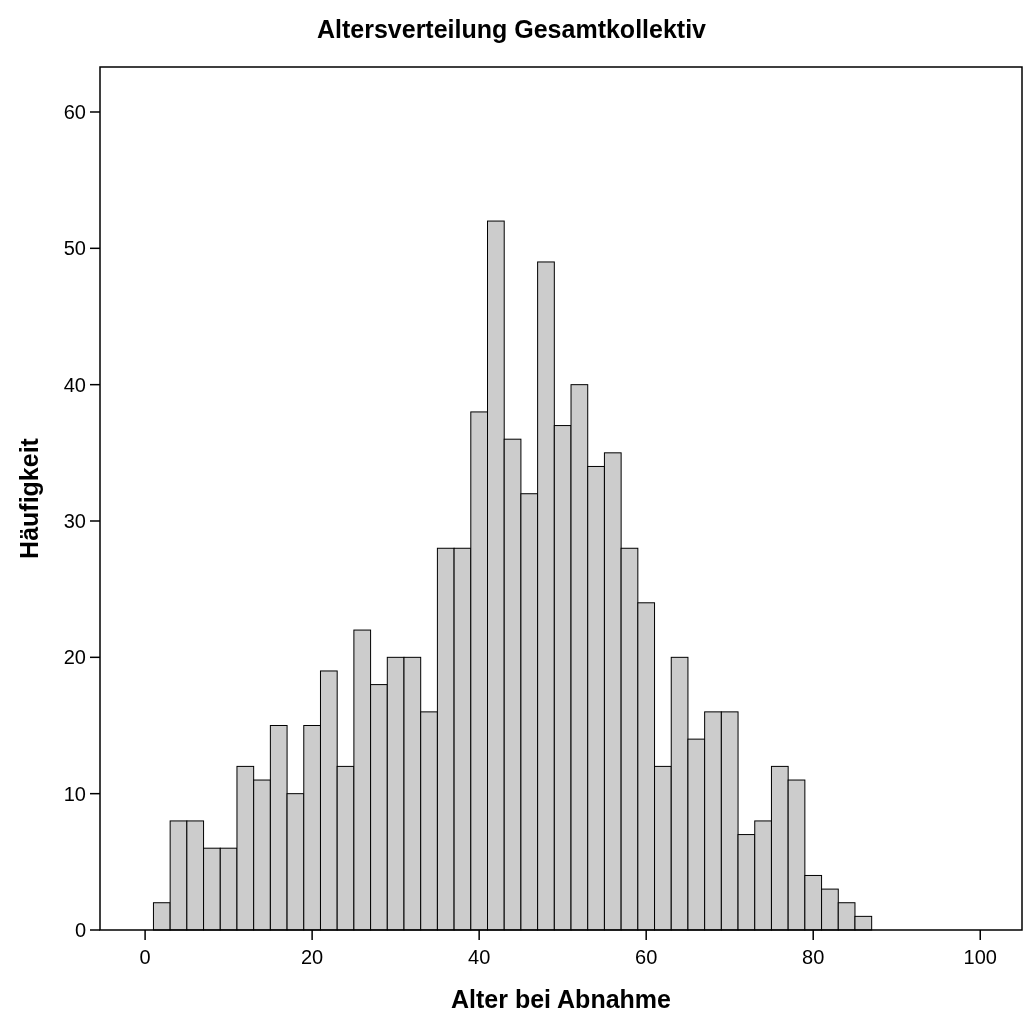  What do you see at coordinates (29, 498) in the screenshot?
I see `y-axis-title: Häufigkeit` at bounding box center [29, 498].